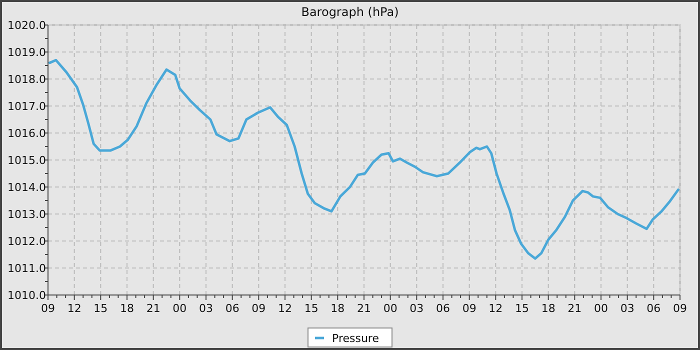  Describe the element at coordinates (27, 160) in the screenshot. I see `y-tick-label: 1015.0` at that location.